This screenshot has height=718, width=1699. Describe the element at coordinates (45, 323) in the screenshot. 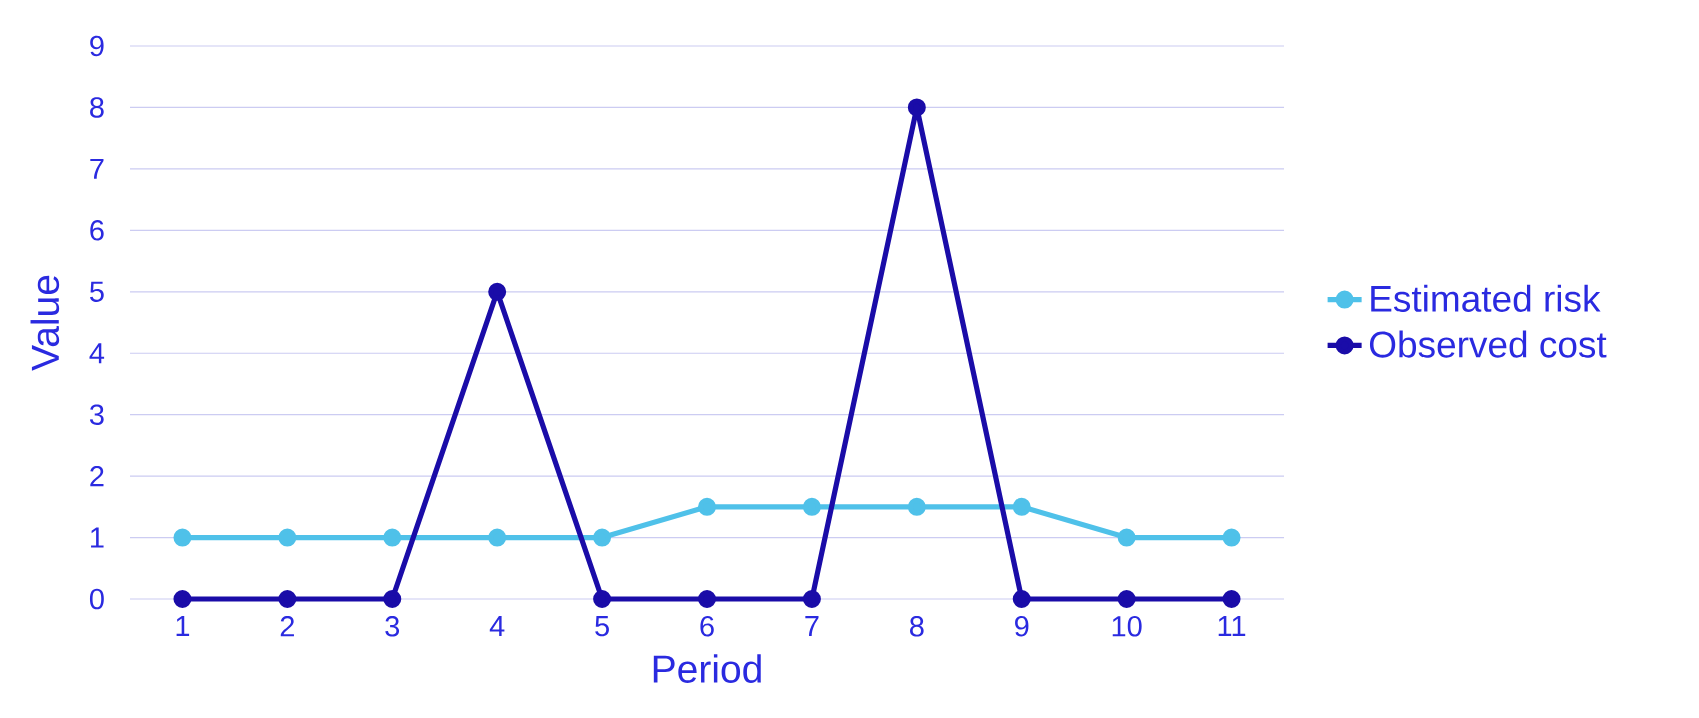

I see `y-axis-title: Value` at that location.